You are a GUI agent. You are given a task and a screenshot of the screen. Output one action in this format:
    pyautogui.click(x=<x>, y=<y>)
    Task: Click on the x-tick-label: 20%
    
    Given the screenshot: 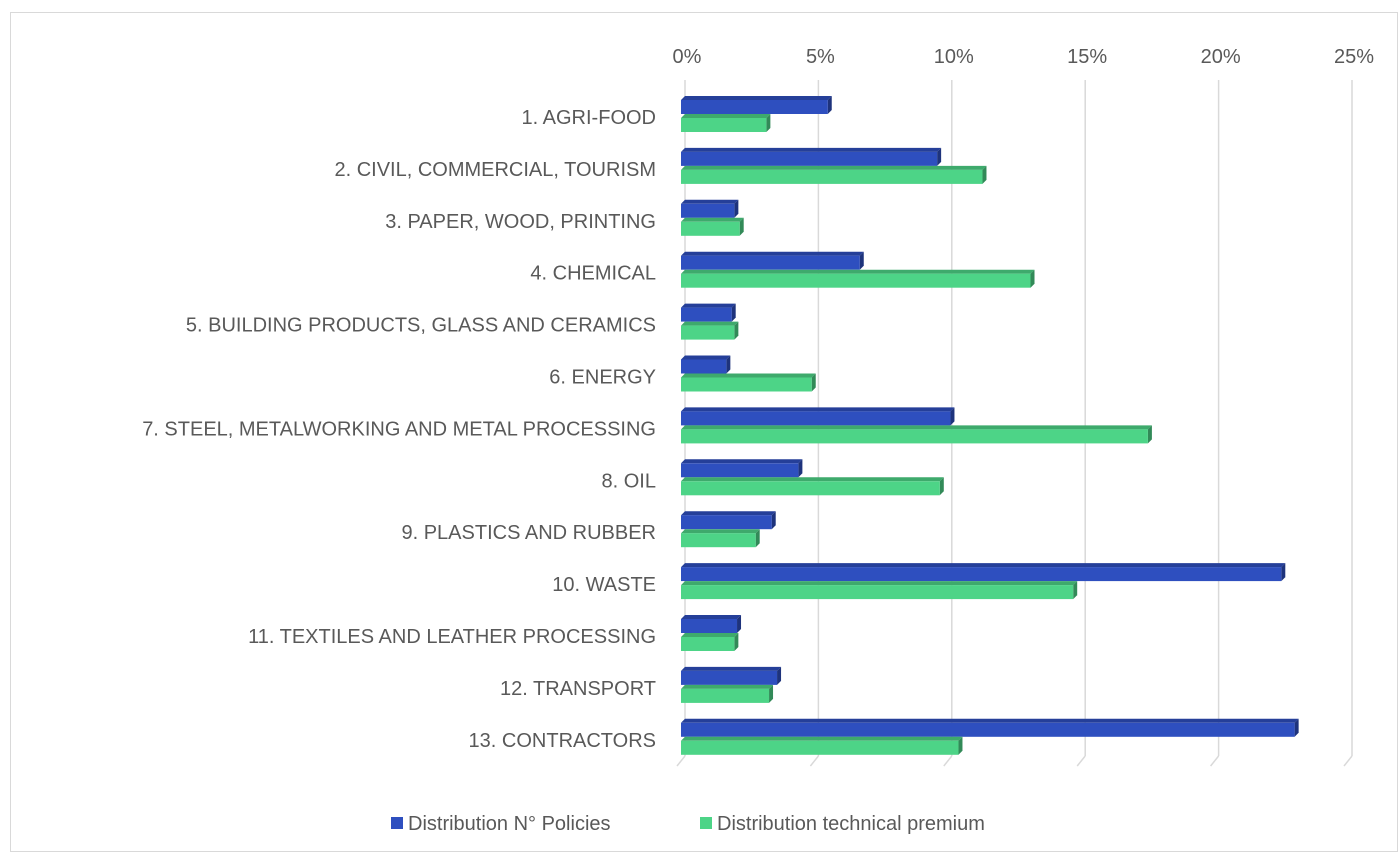 What is the action you would take?
    pyautogui.click(x=1221, y=57)
    